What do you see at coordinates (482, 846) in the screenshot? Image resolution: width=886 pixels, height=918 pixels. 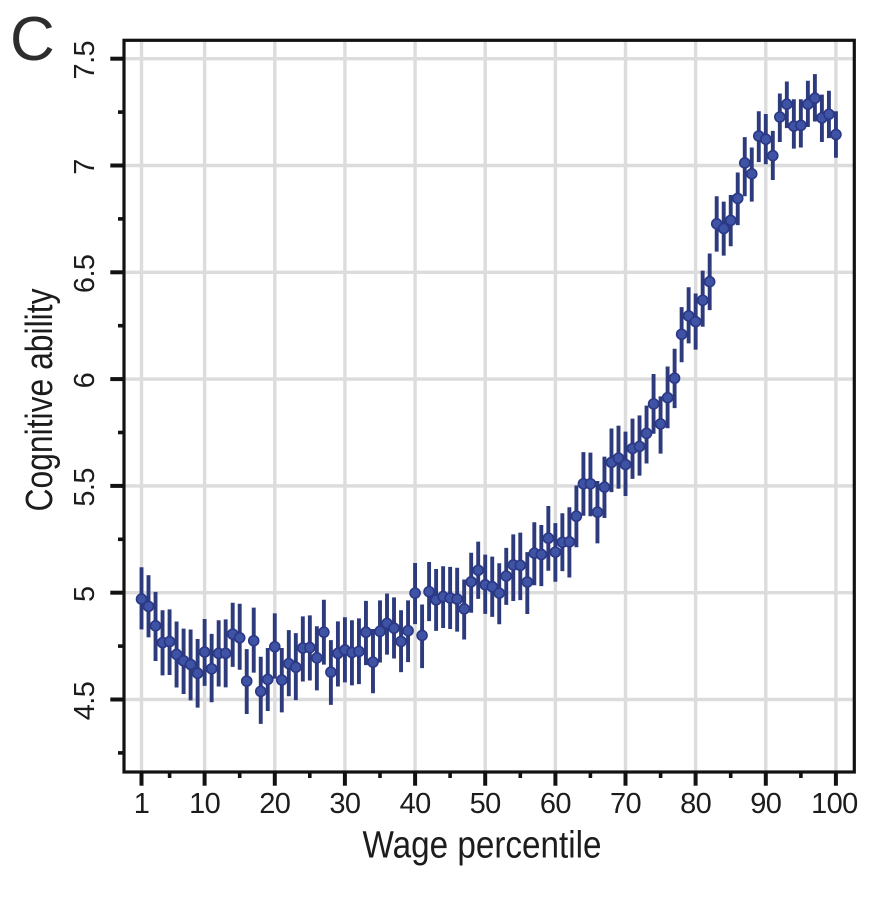 I see `svg-text: Wage percentile` at bounding box center [482, 846].